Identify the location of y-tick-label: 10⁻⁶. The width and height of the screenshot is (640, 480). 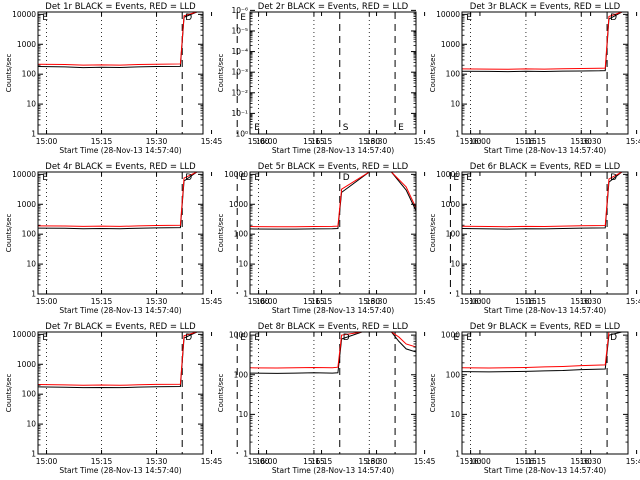
(239, 10).